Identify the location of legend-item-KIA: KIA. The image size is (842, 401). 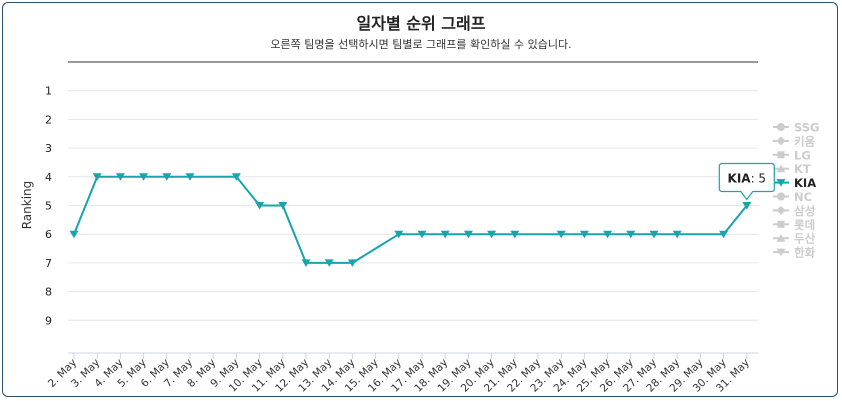
(794, 183).